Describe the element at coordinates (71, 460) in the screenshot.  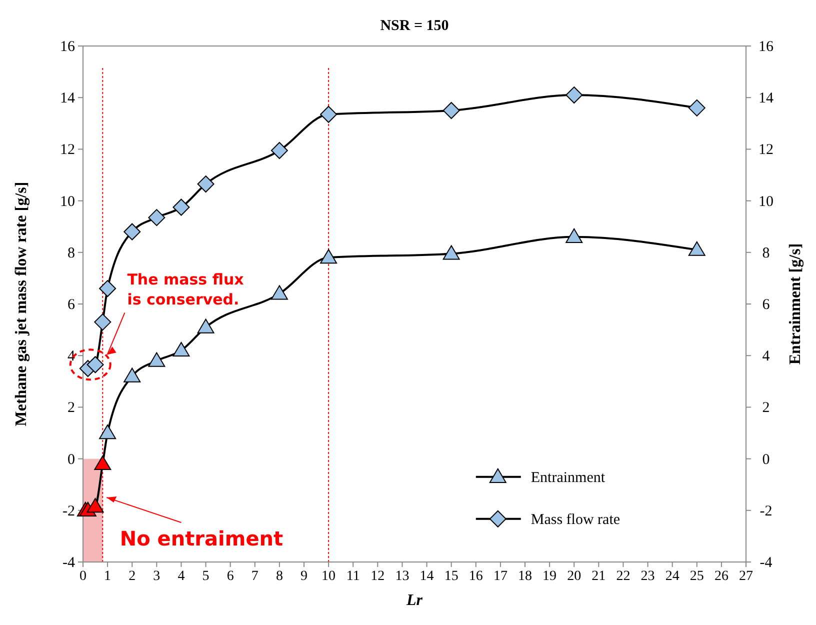
I see `y-tick-label: 0` at that location.